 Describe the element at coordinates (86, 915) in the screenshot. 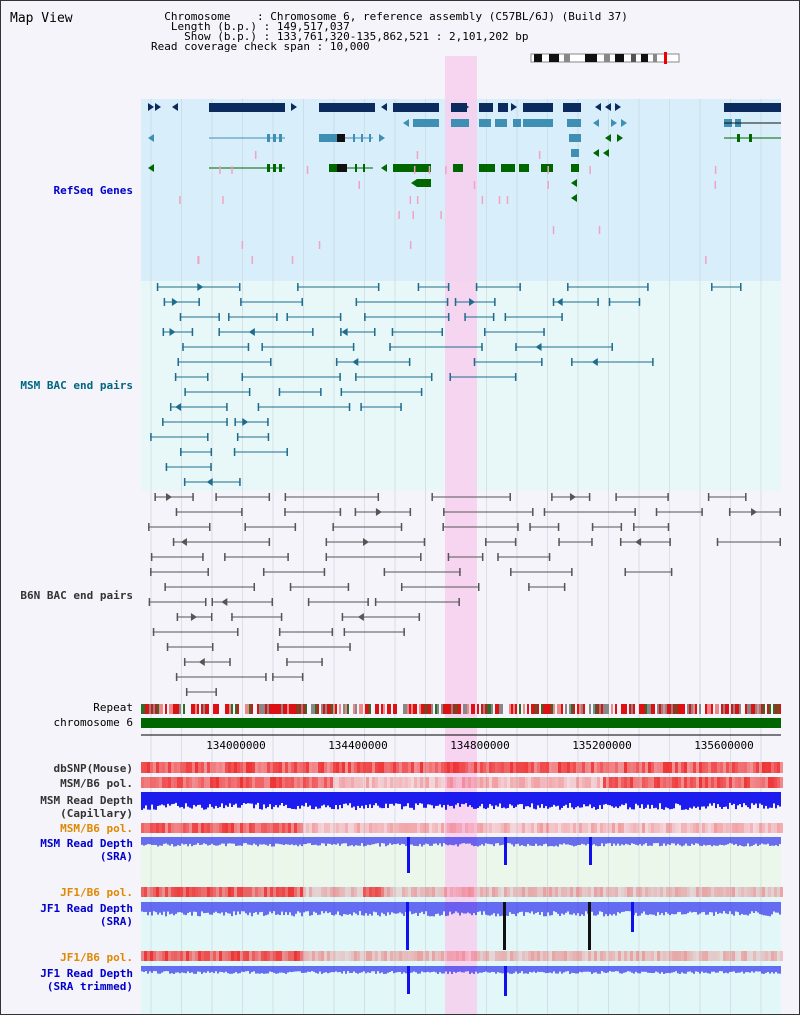

I see `label-jf1-depth-sra: JF1 Read Depth (SRA)` at that location.